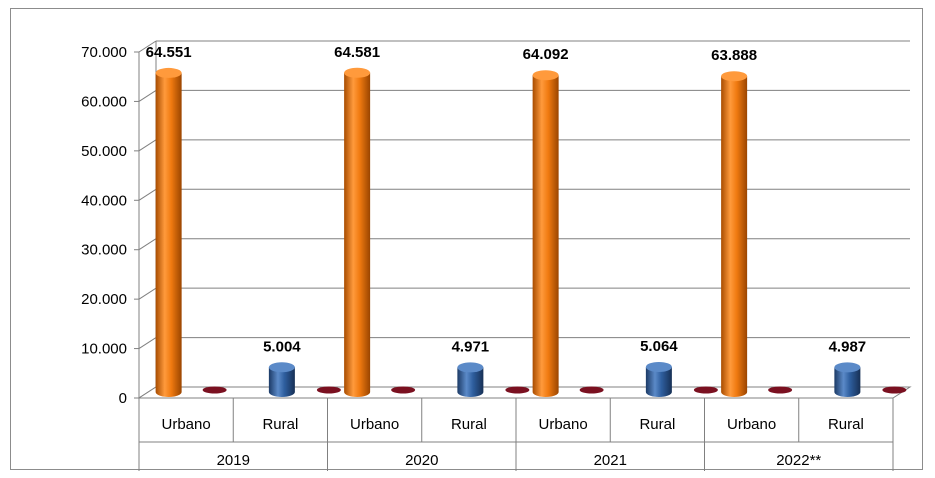  Describe the element at coordinates (169, 52) in the screenshot. I see `data-label: 64.551` at that location.